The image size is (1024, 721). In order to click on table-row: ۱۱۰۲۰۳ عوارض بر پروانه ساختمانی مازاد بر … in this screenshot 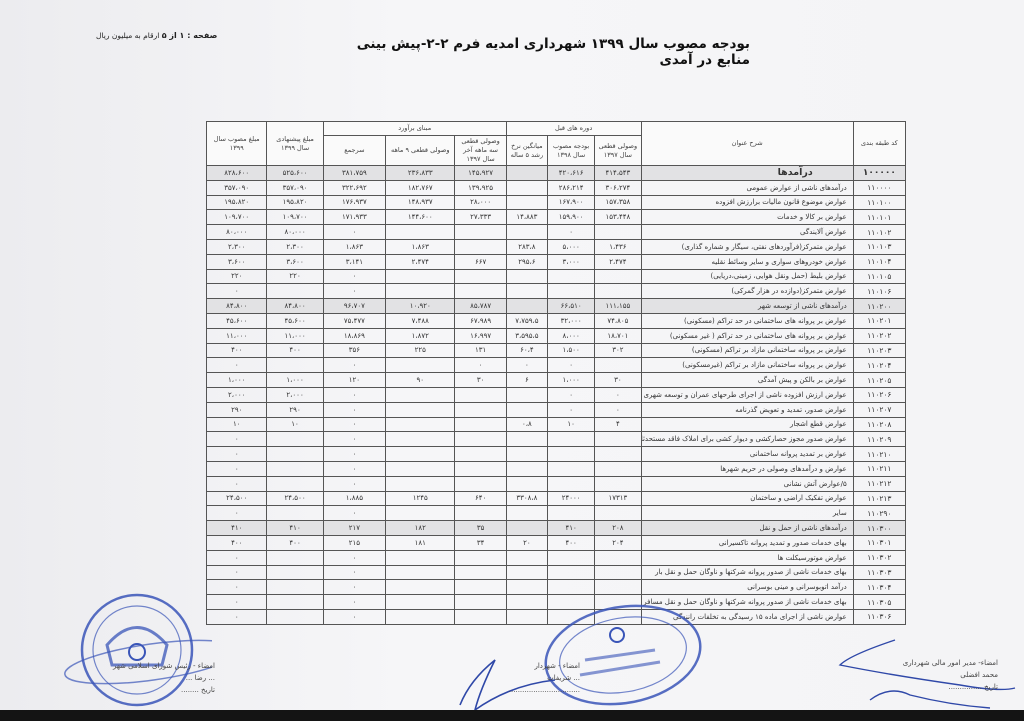, I will do `click(556, 350)`.